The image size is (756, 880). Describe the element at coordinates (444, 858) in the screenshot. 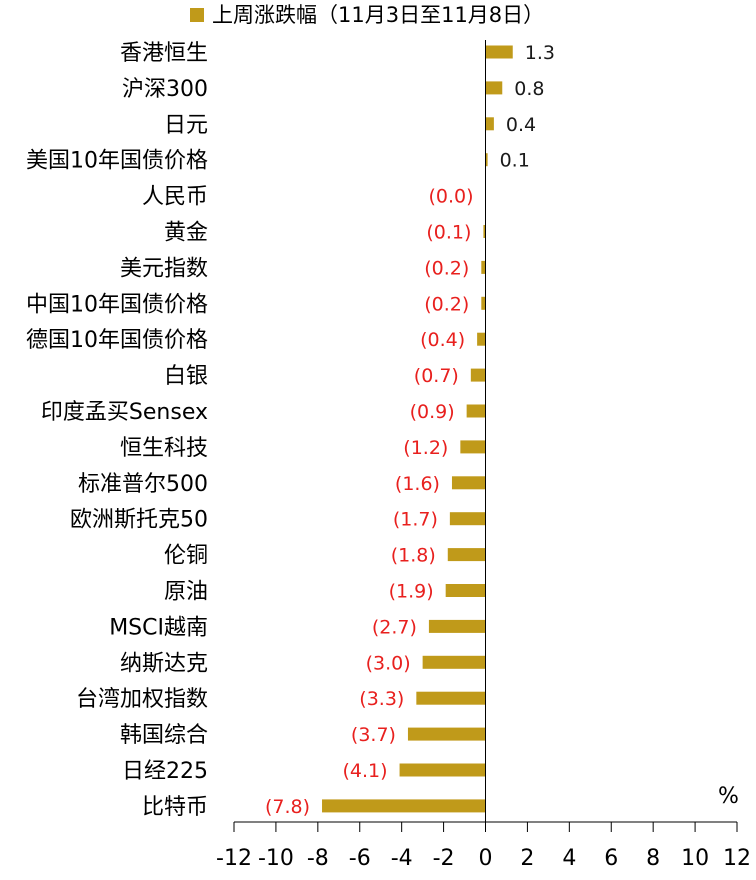

I see `x-tick-label: -2` at that location.